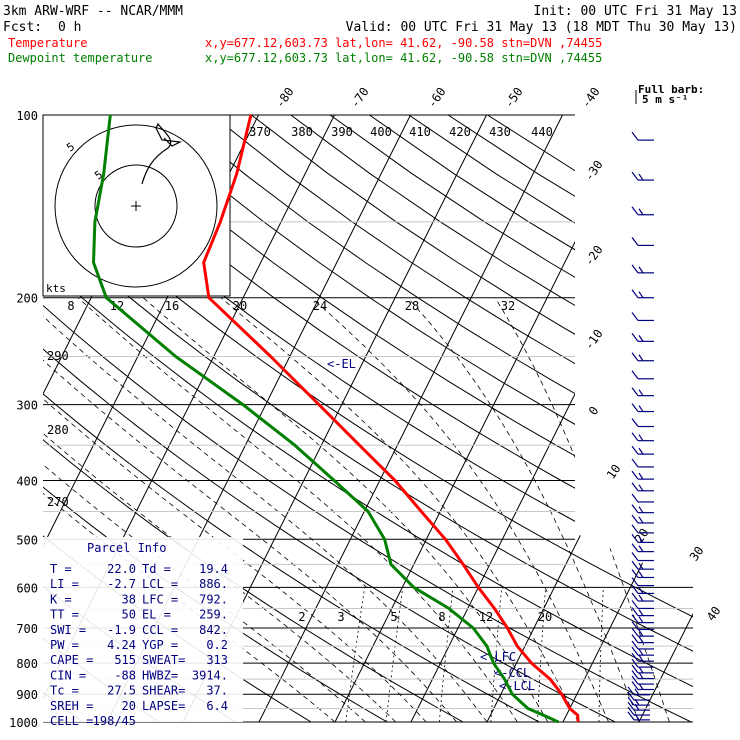 Image resolution: width=740 pixels, height=740 pixels. What do you see at coordinates (614, 472) in the screenshot?
I see `isotherm-label: 10` at bounding box center [614, 472].